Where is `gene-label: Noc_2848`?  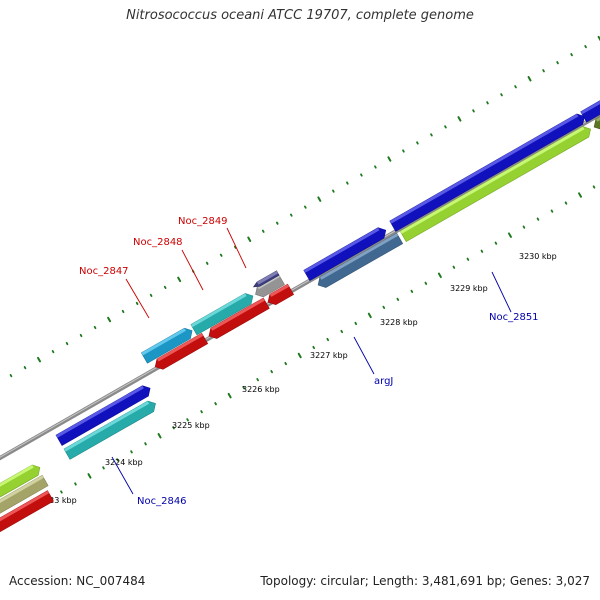 gene-label: Noc_2848 is located at coordinates (158, 242).